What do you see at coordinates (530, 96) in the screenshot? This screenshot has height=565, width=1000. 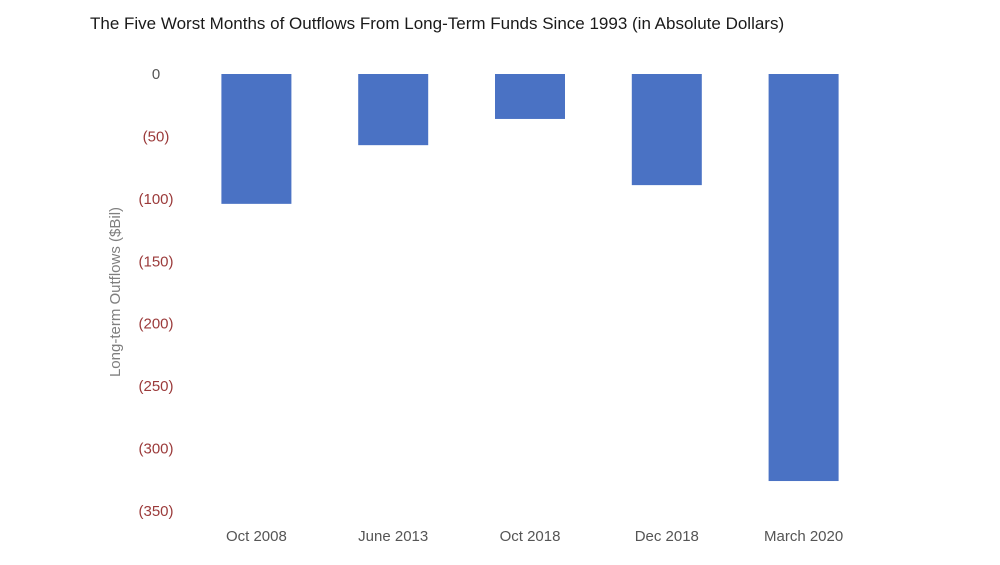 I see `bar-oct-2018` at bounding box center [530, 96].